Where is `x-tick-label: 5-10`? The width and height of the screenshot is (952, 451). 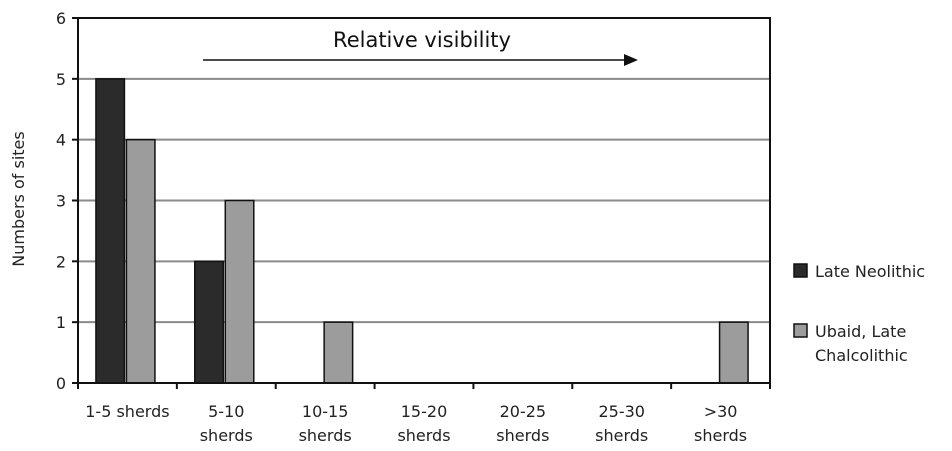
x-tick-label: 5-10 is located at coordinates (226, 411).